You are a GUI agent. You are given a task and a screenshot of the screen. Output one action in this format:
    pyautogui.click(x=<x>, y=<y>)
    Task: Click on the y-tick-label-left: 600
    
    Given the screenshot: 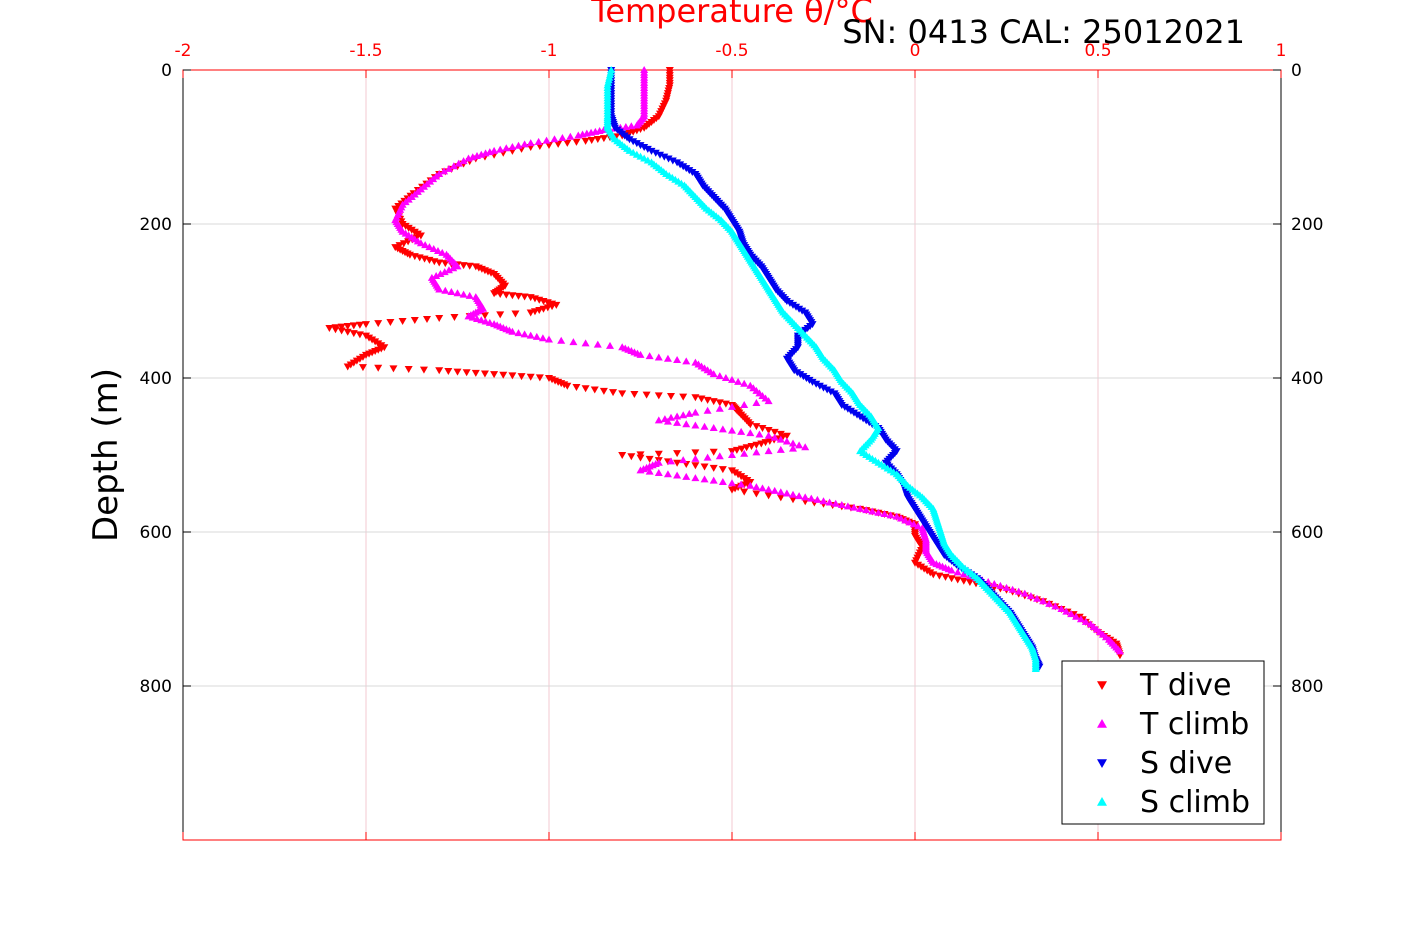 What is the action you would take?
    pyautogui.click(x=156, y=533)
    